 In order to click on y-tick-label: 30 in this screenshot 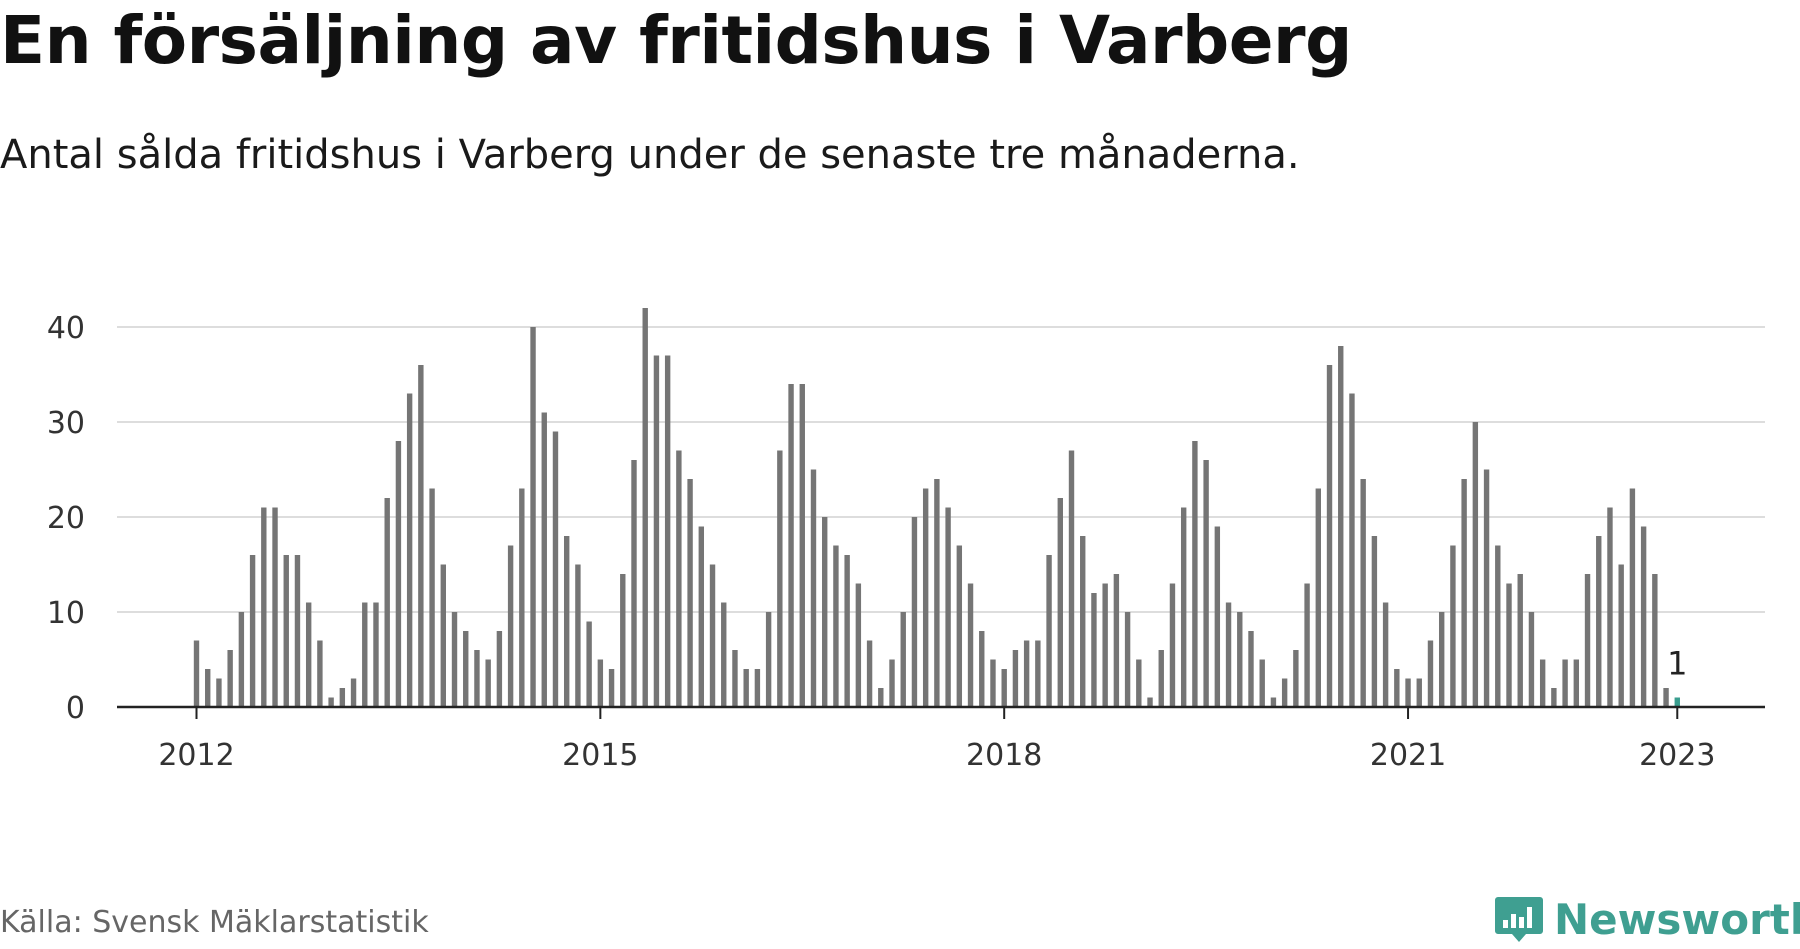, I will do `click(66, 423)`.